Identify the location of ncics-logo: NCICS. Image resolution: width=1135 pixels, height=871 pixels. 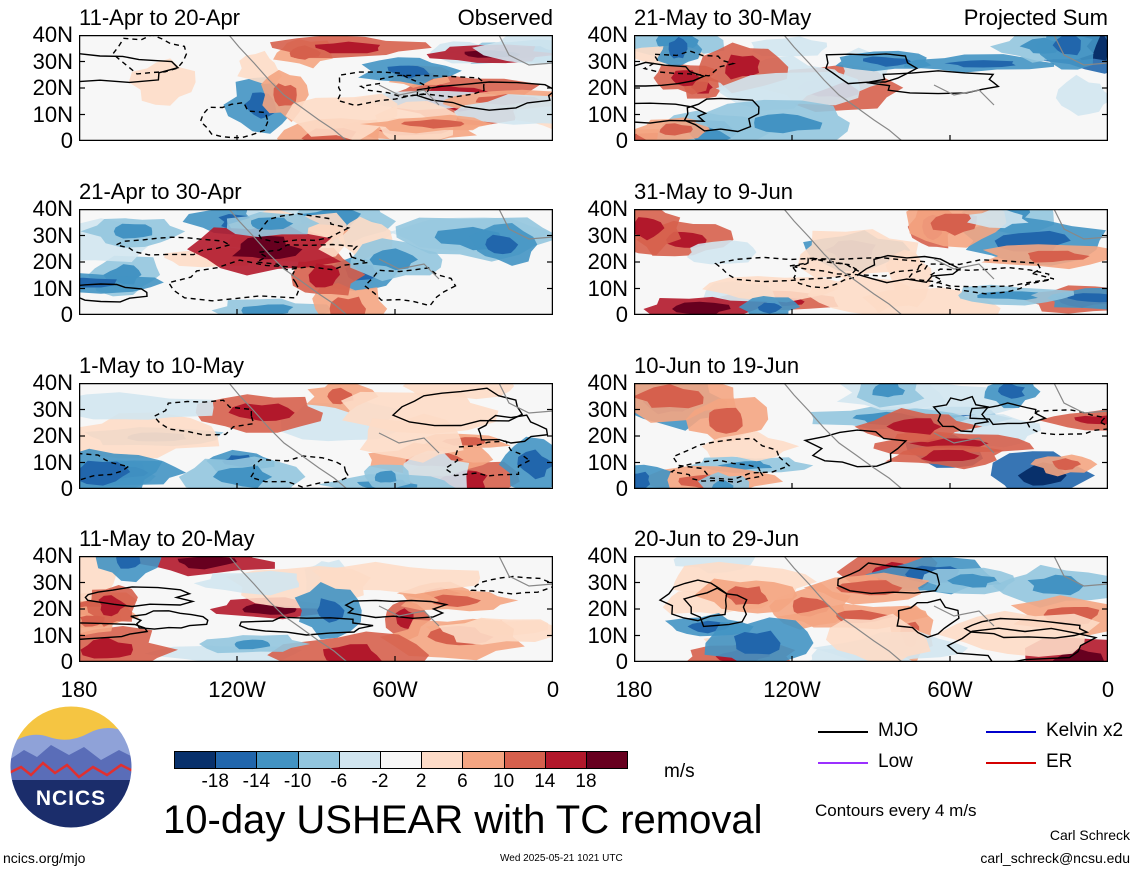
(71, 767).